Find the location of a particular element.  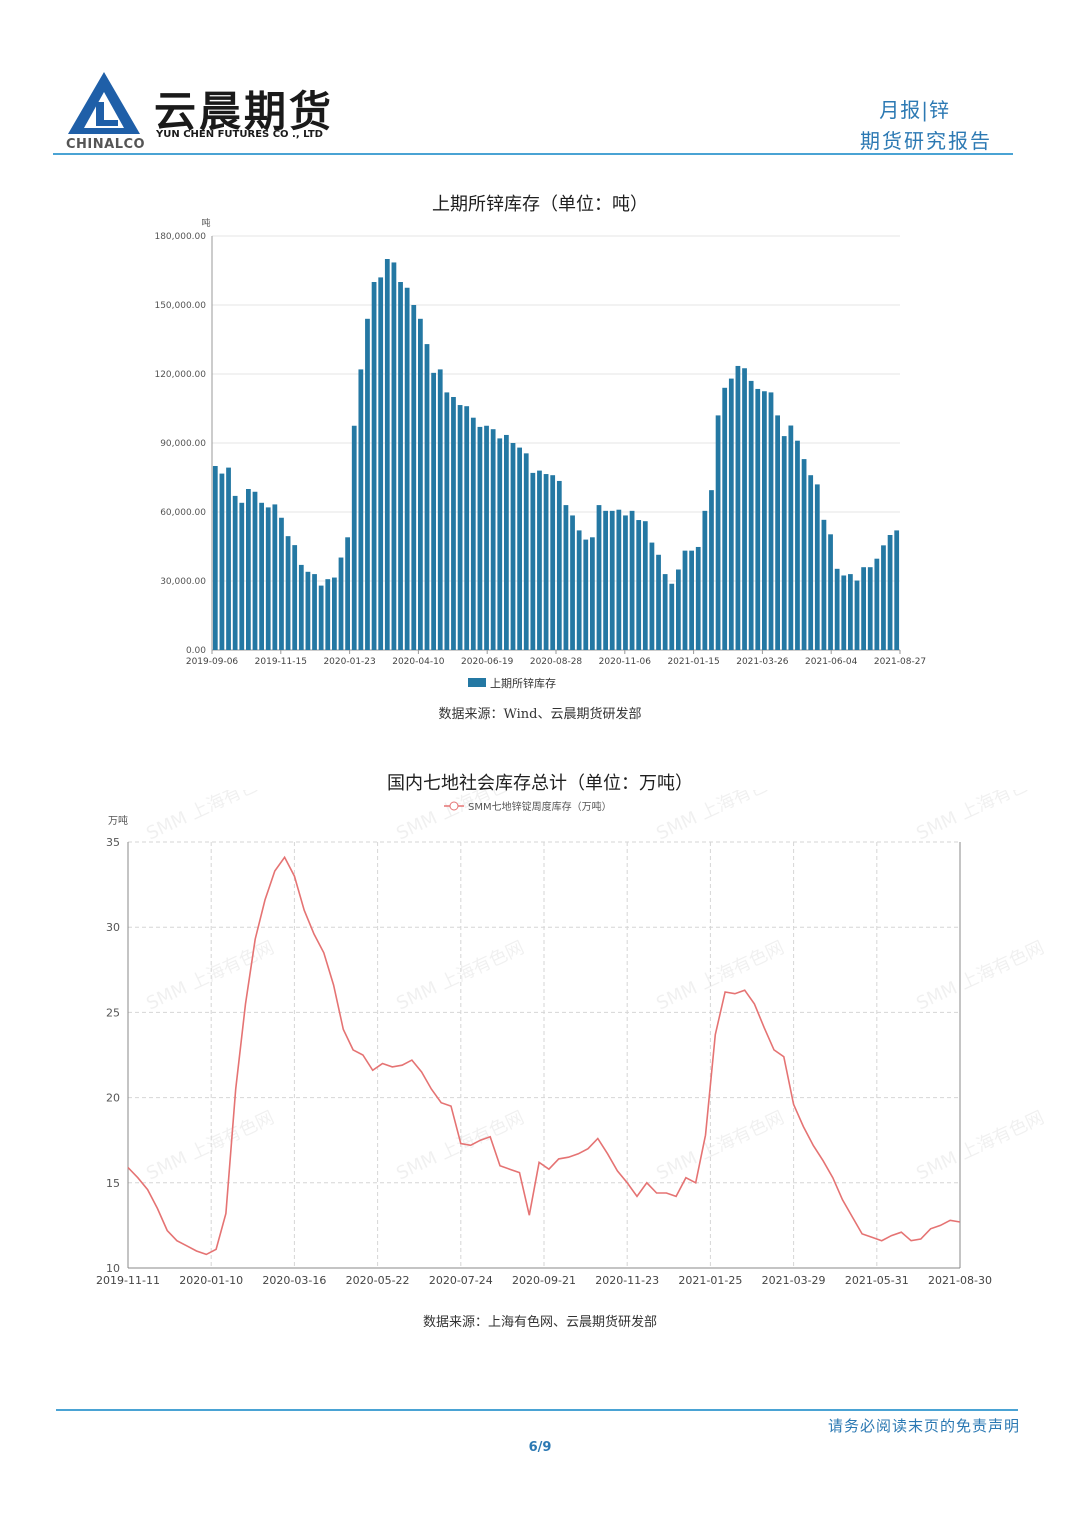

x-tick-label: 2020-01-10 is located at coordinates (211, 1280).